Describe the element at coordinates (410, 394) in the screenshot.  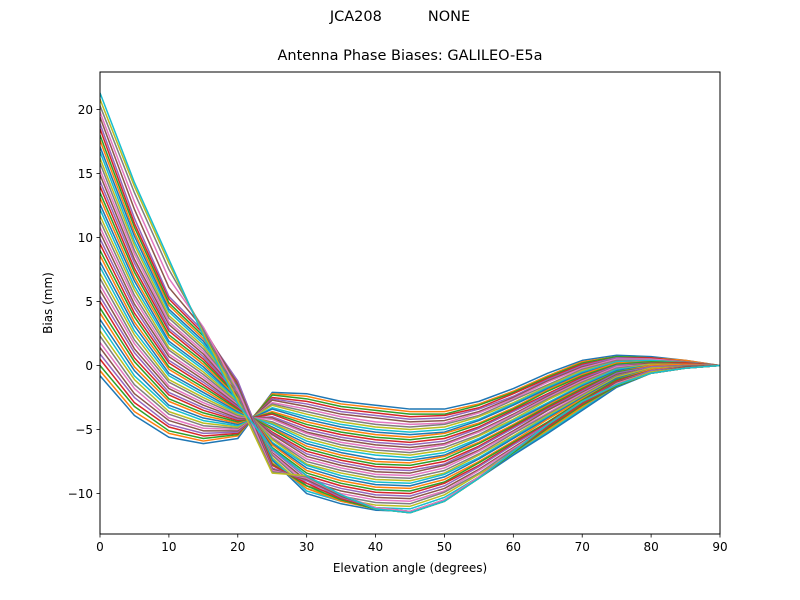
I see `series-line-s05` at that location.